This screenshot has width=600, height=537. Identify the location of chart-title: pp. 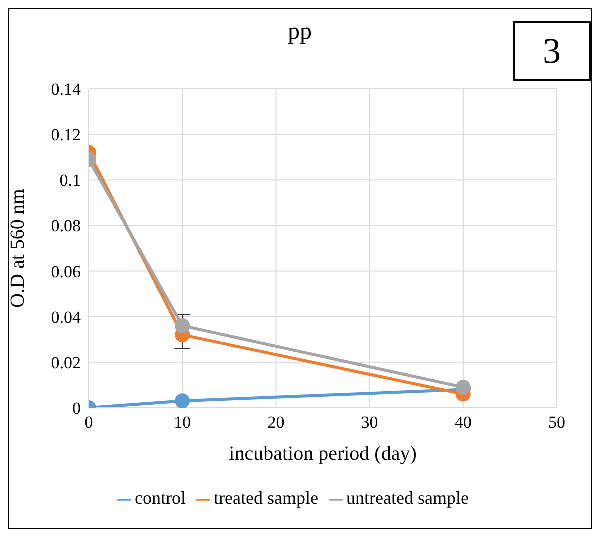
(300, 32).